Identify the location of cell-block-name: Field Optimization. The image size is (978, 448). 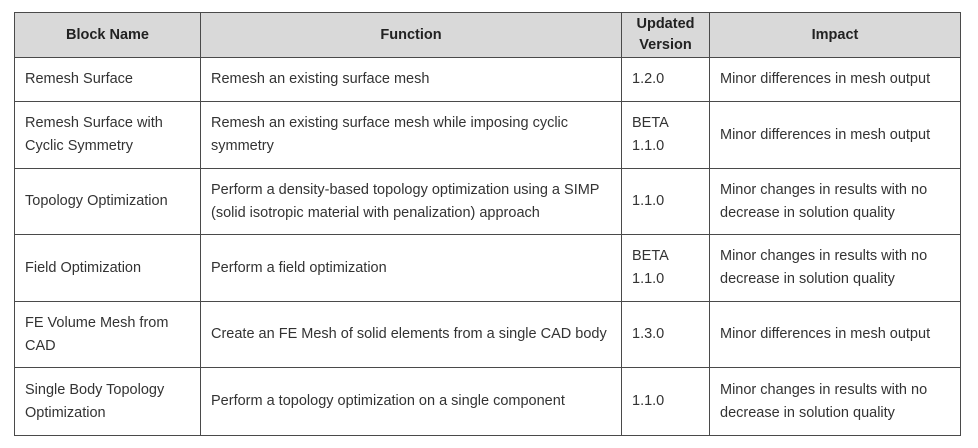
(107, 268).